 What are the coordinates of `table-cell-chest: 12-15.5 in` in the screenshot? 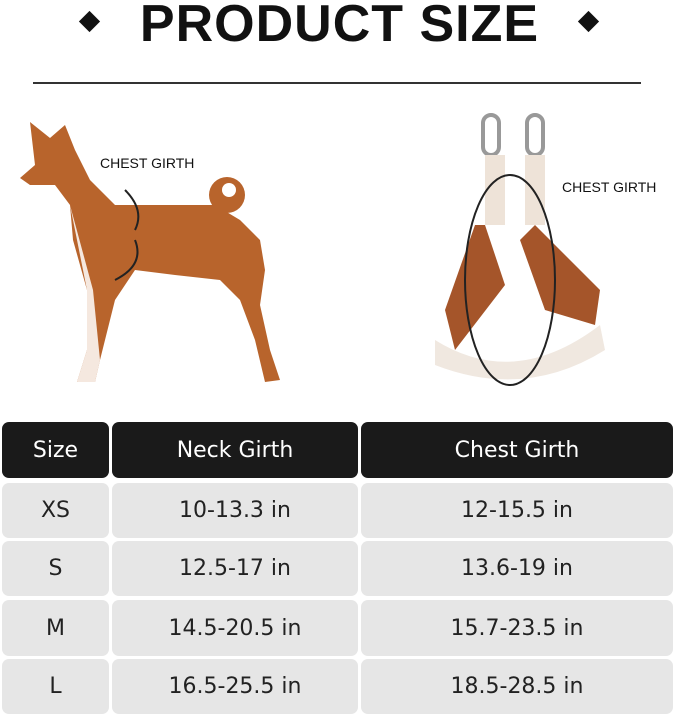 It's located at (517, 510).